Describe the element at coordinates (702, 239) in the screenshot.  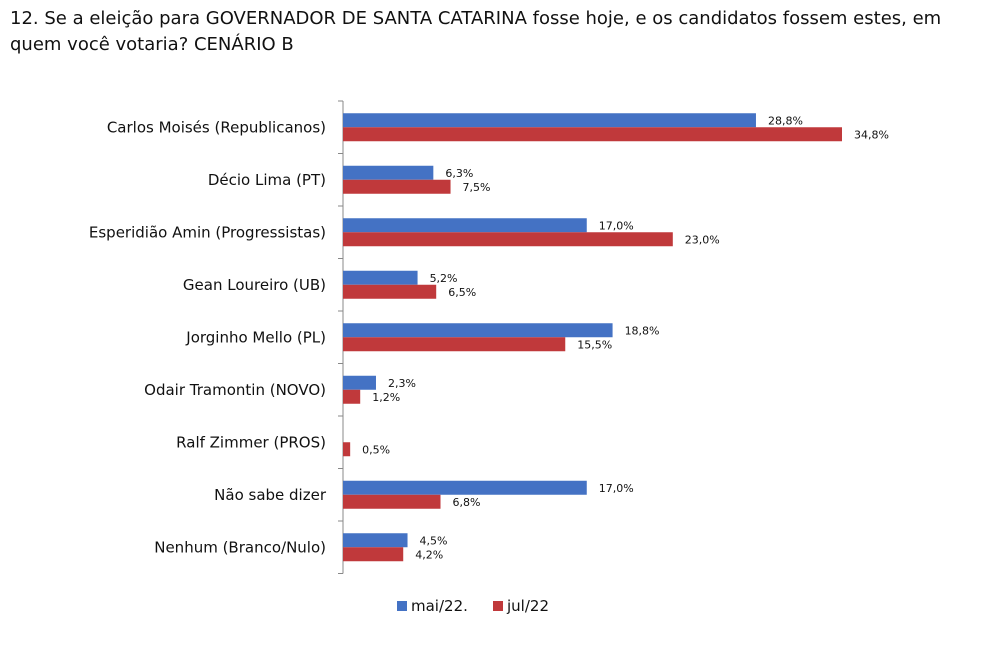
I see `data-label: 23,0%` at that location.